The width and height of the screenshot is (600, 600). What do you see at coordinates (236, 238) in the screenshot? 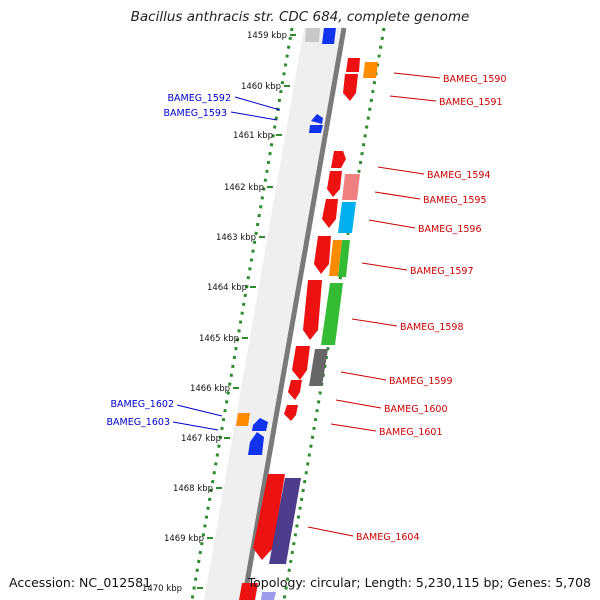
I see `scale-label: 1463 kbp` at bounding box center [236, 238].